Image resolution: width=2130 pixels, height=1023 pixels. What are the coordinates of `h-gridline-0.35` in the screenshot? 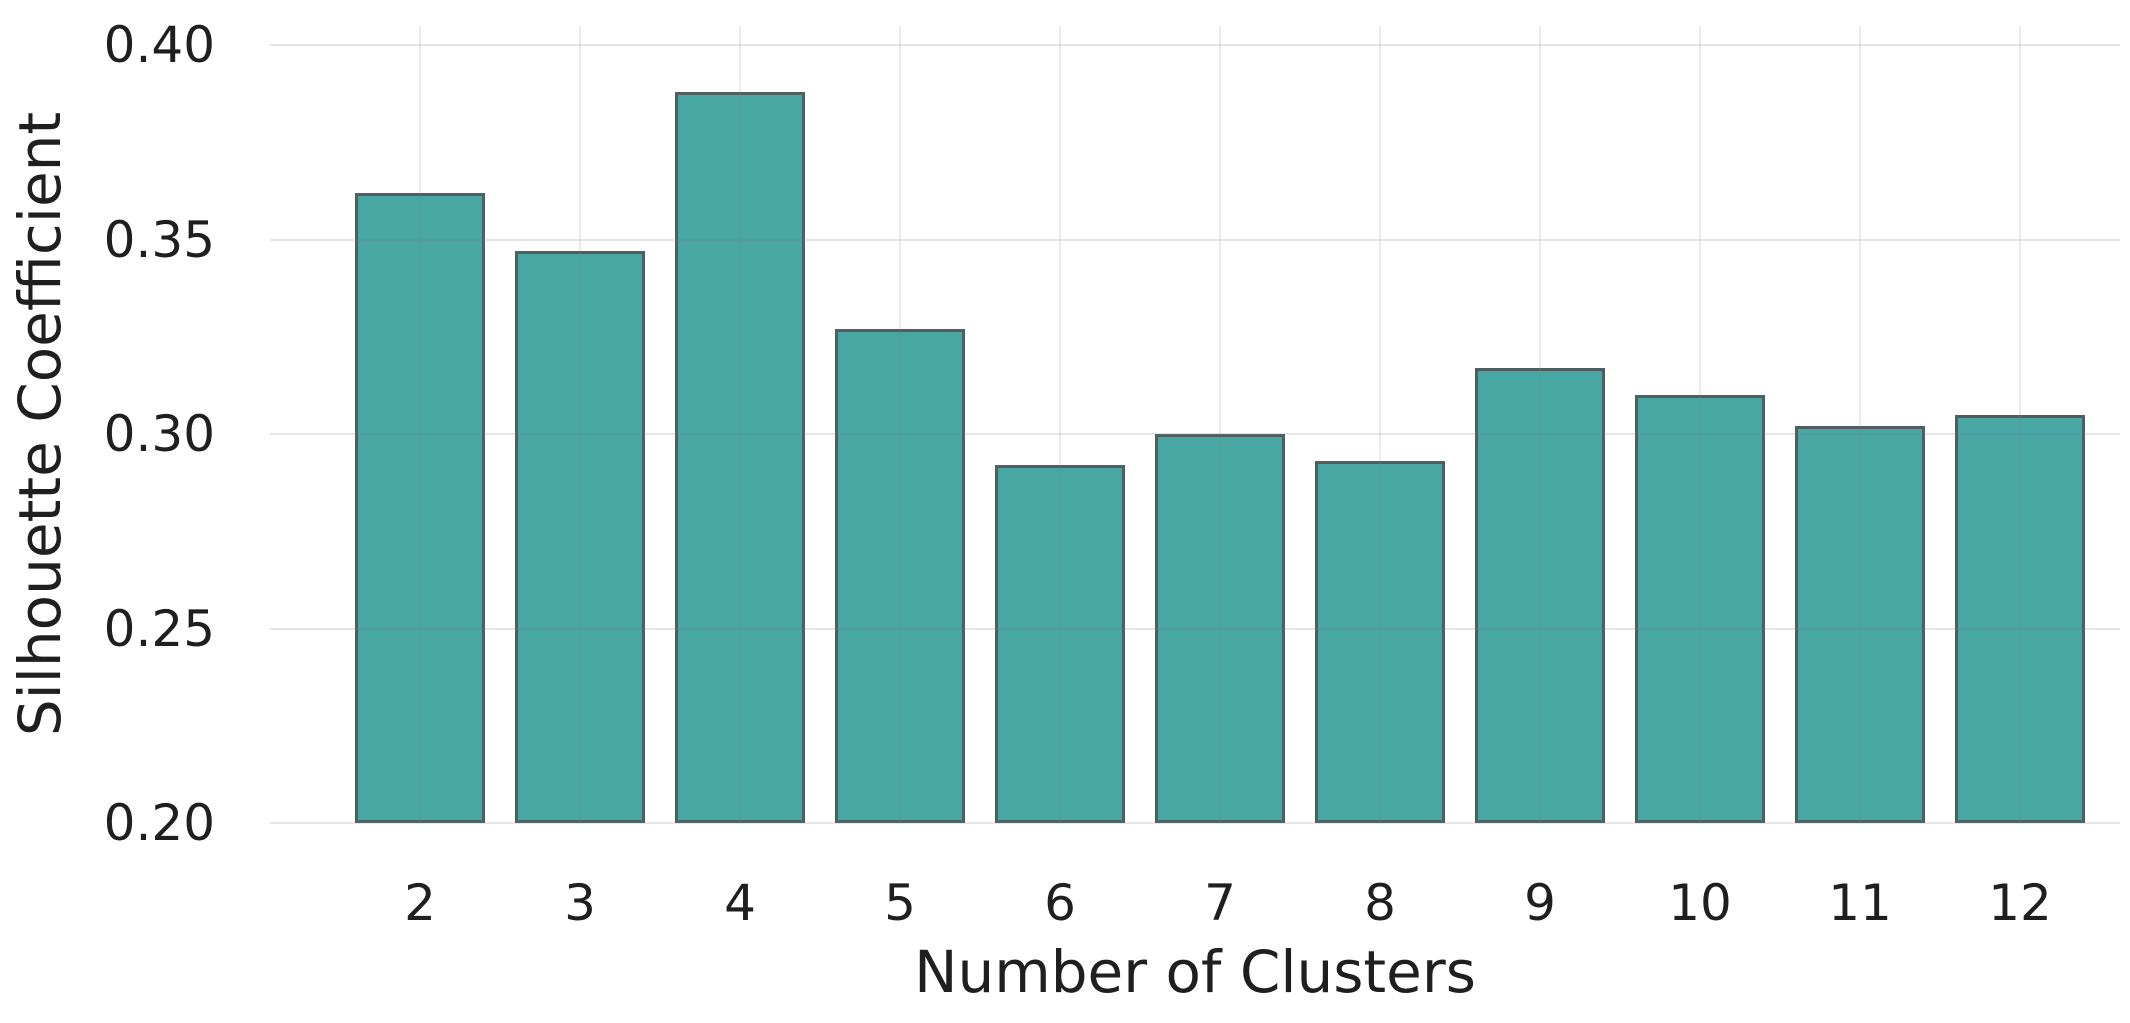 It's located at (1195, 239).